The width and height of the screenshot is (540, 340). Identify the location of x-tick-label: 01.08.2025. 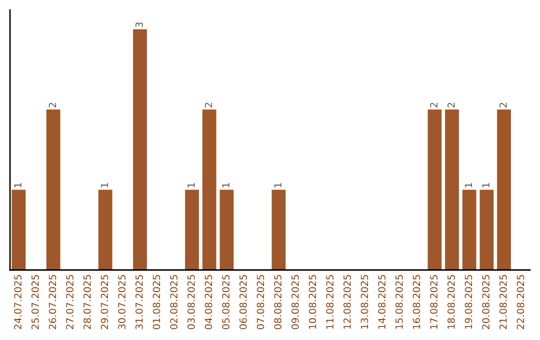
(156, 302).